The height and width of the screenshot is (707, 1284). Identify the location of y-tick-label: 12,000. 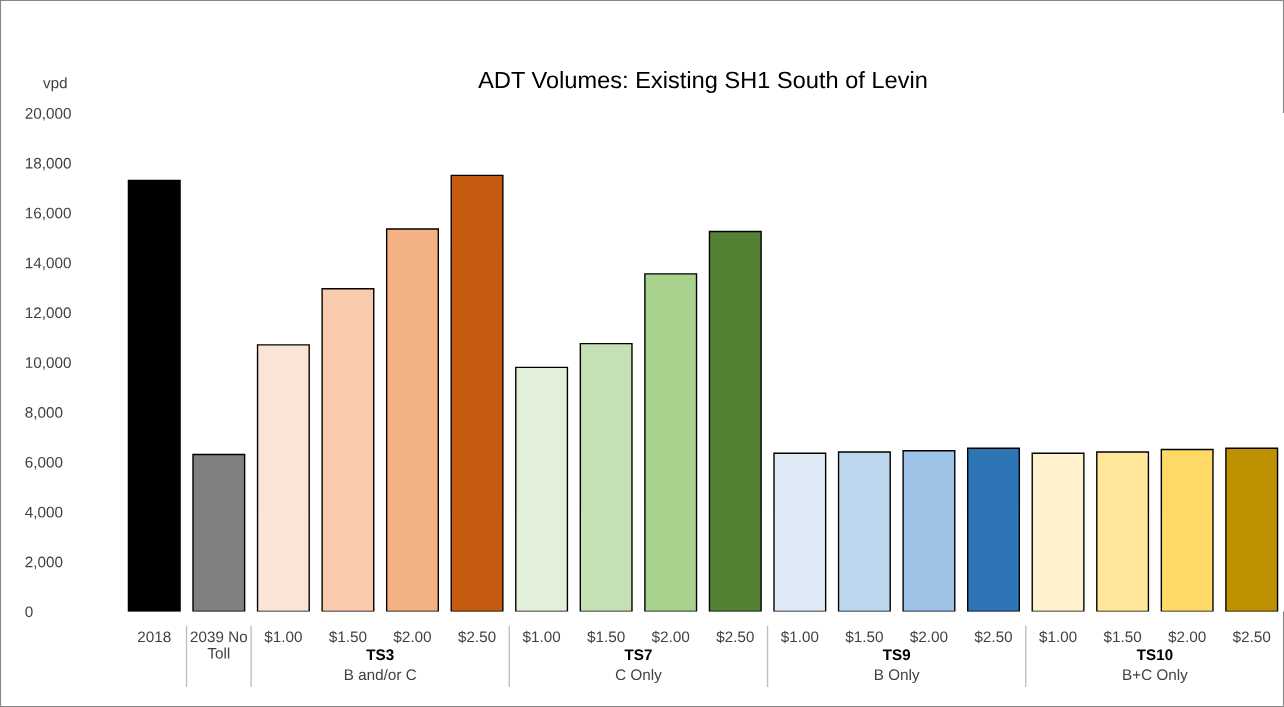
(48, 313).